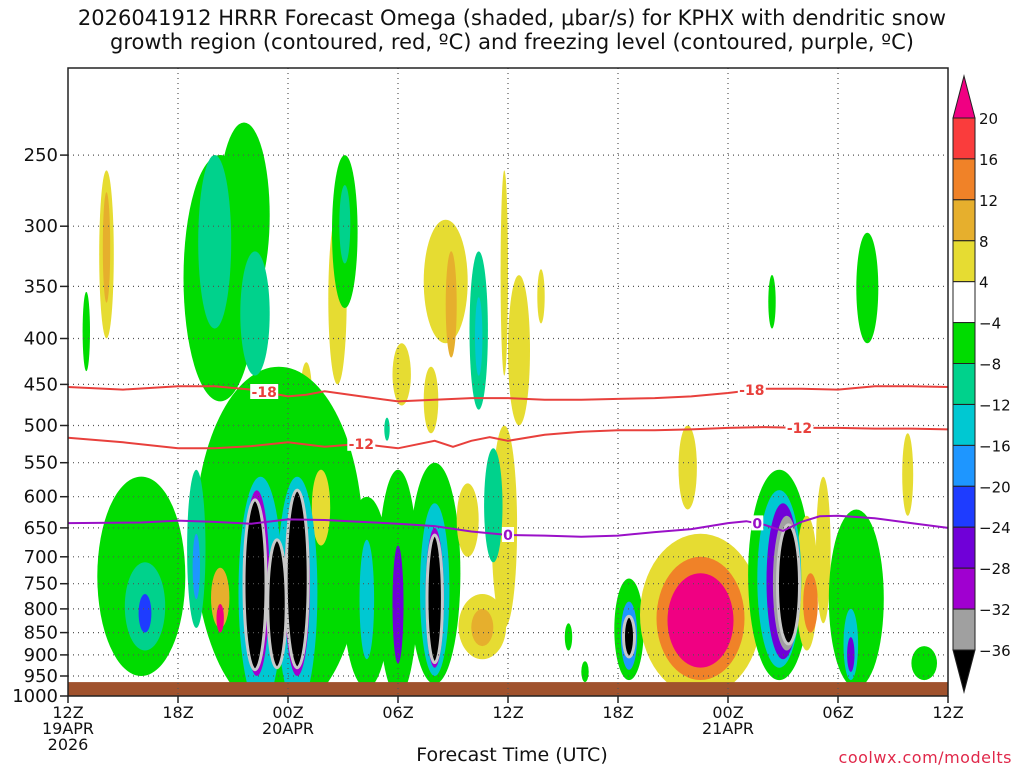 The width and height of the screenshot is (1024, 768). Describe the element at coordinates (757, 523) in the screenshot. I see `freezing-level-contour-label-bg` at that location.